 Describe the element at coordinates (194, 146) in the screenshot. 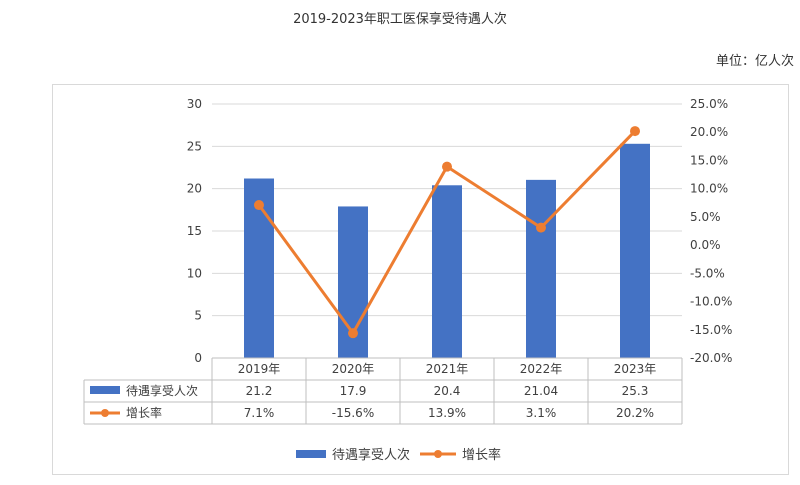

I see `y-left-tick-label: 25` at that location.